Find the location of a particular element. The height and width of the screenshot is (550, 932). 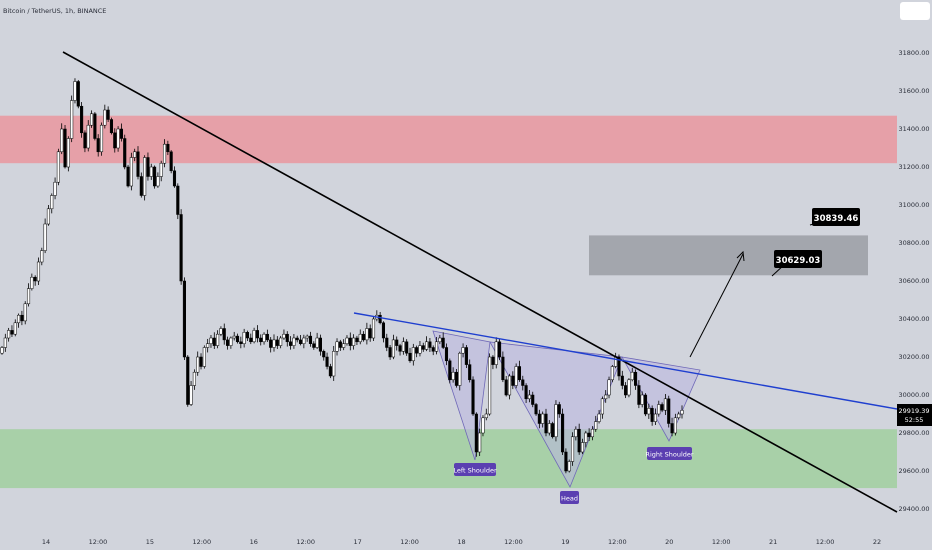

target-upper-callout: 30839.46 is located at coordinates (834, 217).